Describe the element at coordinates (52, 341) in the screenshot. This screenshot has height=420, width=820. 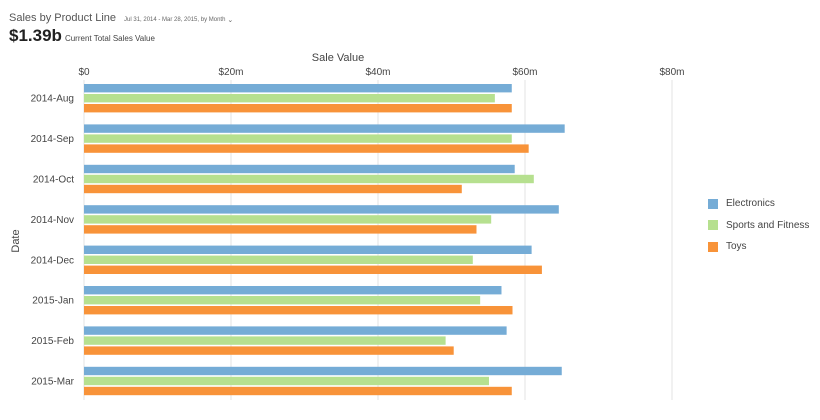
I see `y-category-label: 2015-Feb` at that location.